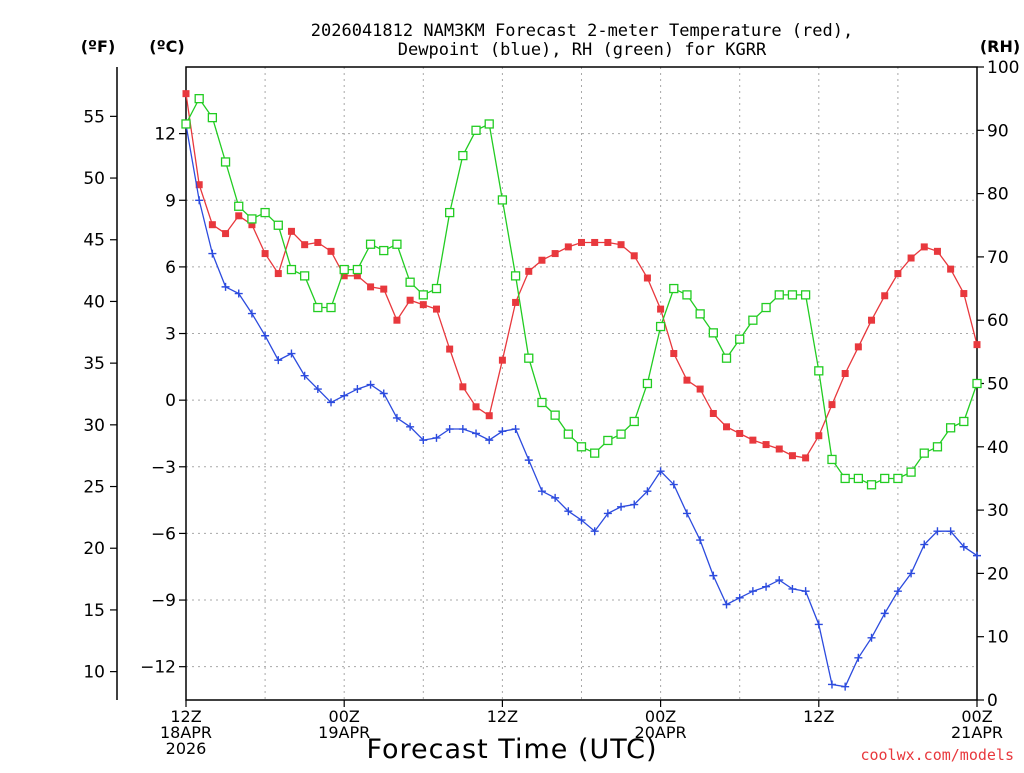 This screenshot has height=773, width=1024. Describe the element at coordinates (186, 732) in the screenshot. I see `x-tick-label: 18APR` at that location.